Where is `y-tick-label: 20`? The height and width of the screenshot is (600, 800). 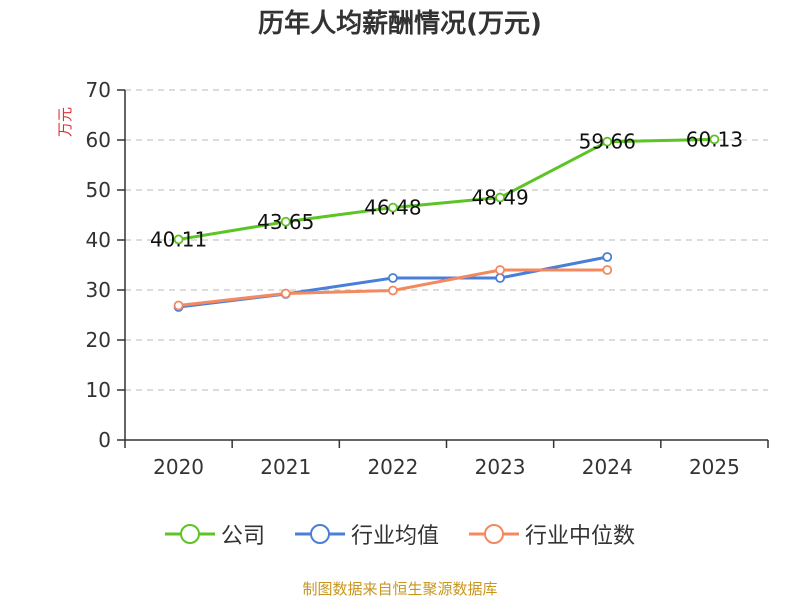
y-tick-label: 20 is located at coordinates (98, 340).